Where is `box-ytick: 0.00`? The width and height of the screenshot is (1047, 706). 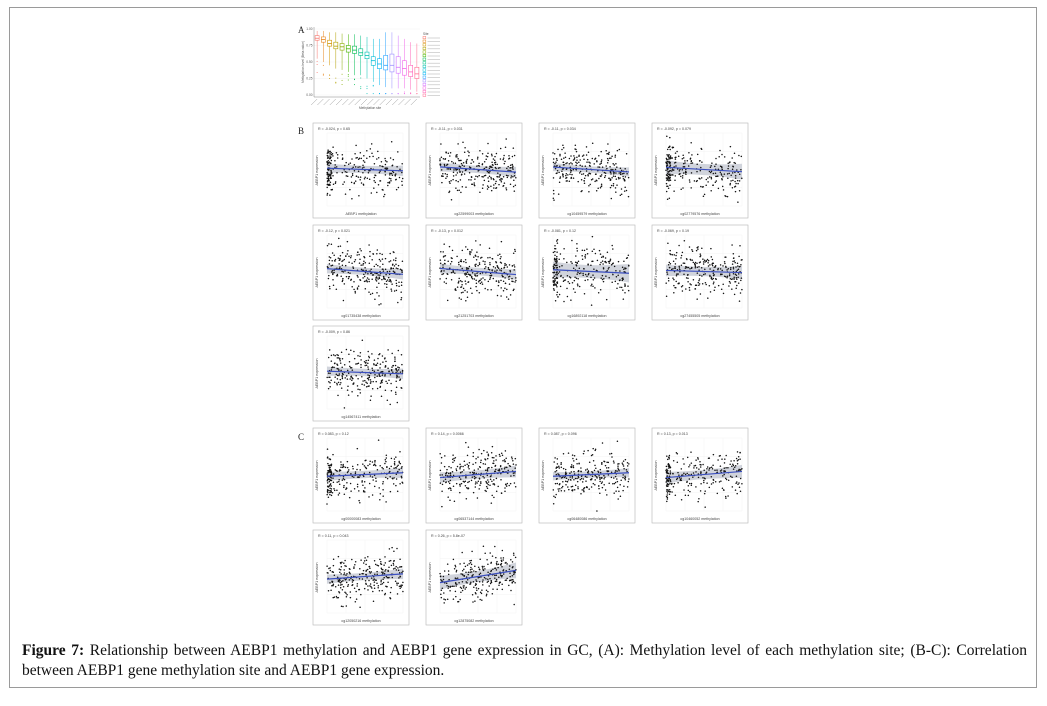 box-ytick: 0.00 is located at coordinates (309, 95).